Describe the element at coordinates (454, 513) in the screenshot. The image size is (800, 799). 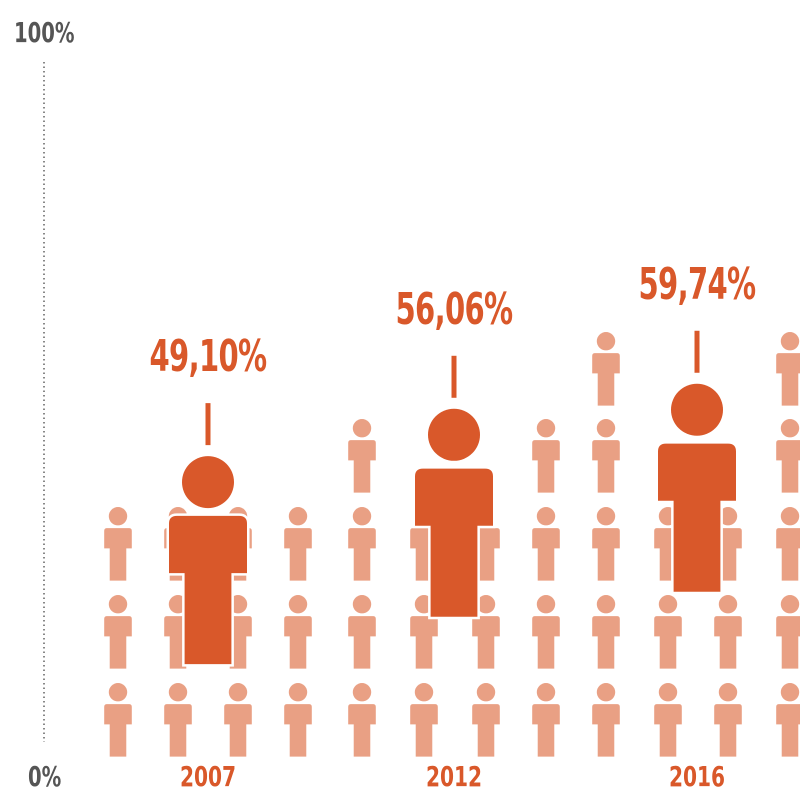
I see `figure-2012` at that location.